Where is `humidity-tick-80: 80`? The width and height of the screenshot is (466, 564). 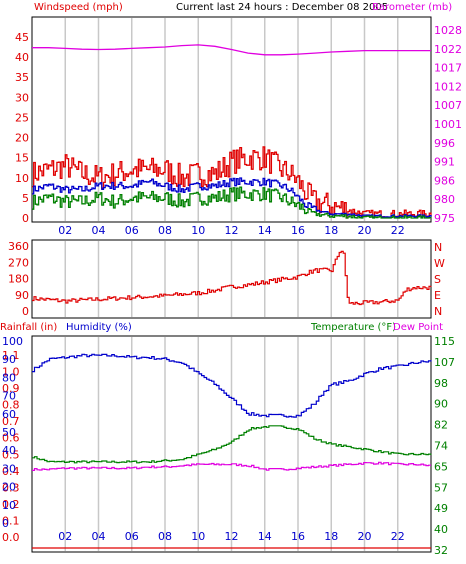 humidity-tick-80: 80 is located at coordinates (9, 377).